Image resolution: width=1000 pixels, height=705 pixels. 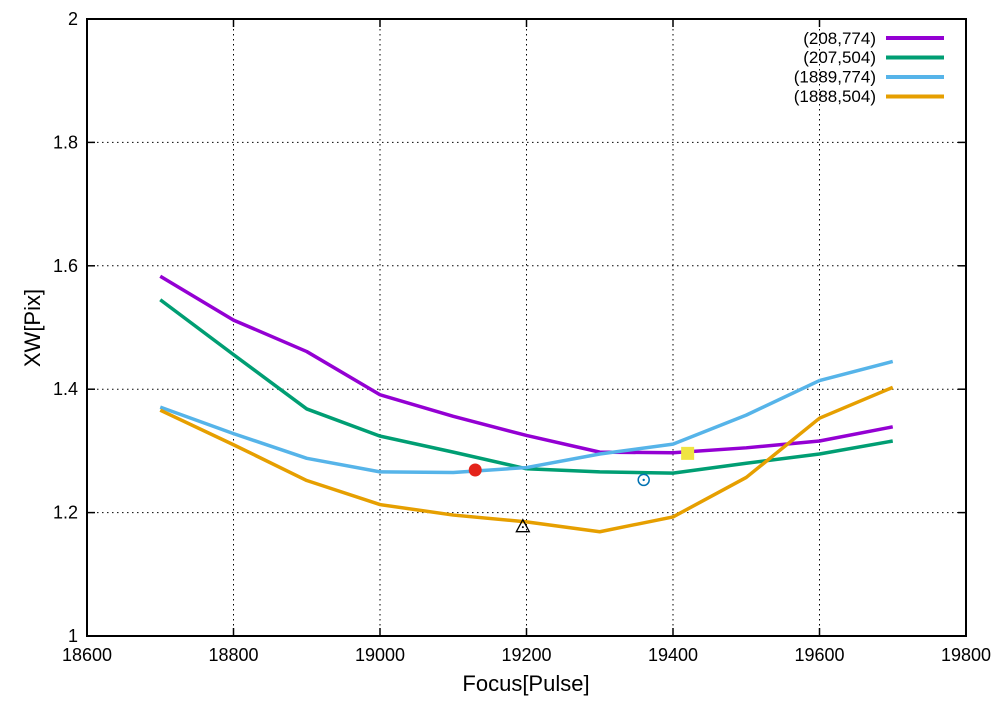 I want to click on open-triangle-marker-dot, so click(x=522, y=527).